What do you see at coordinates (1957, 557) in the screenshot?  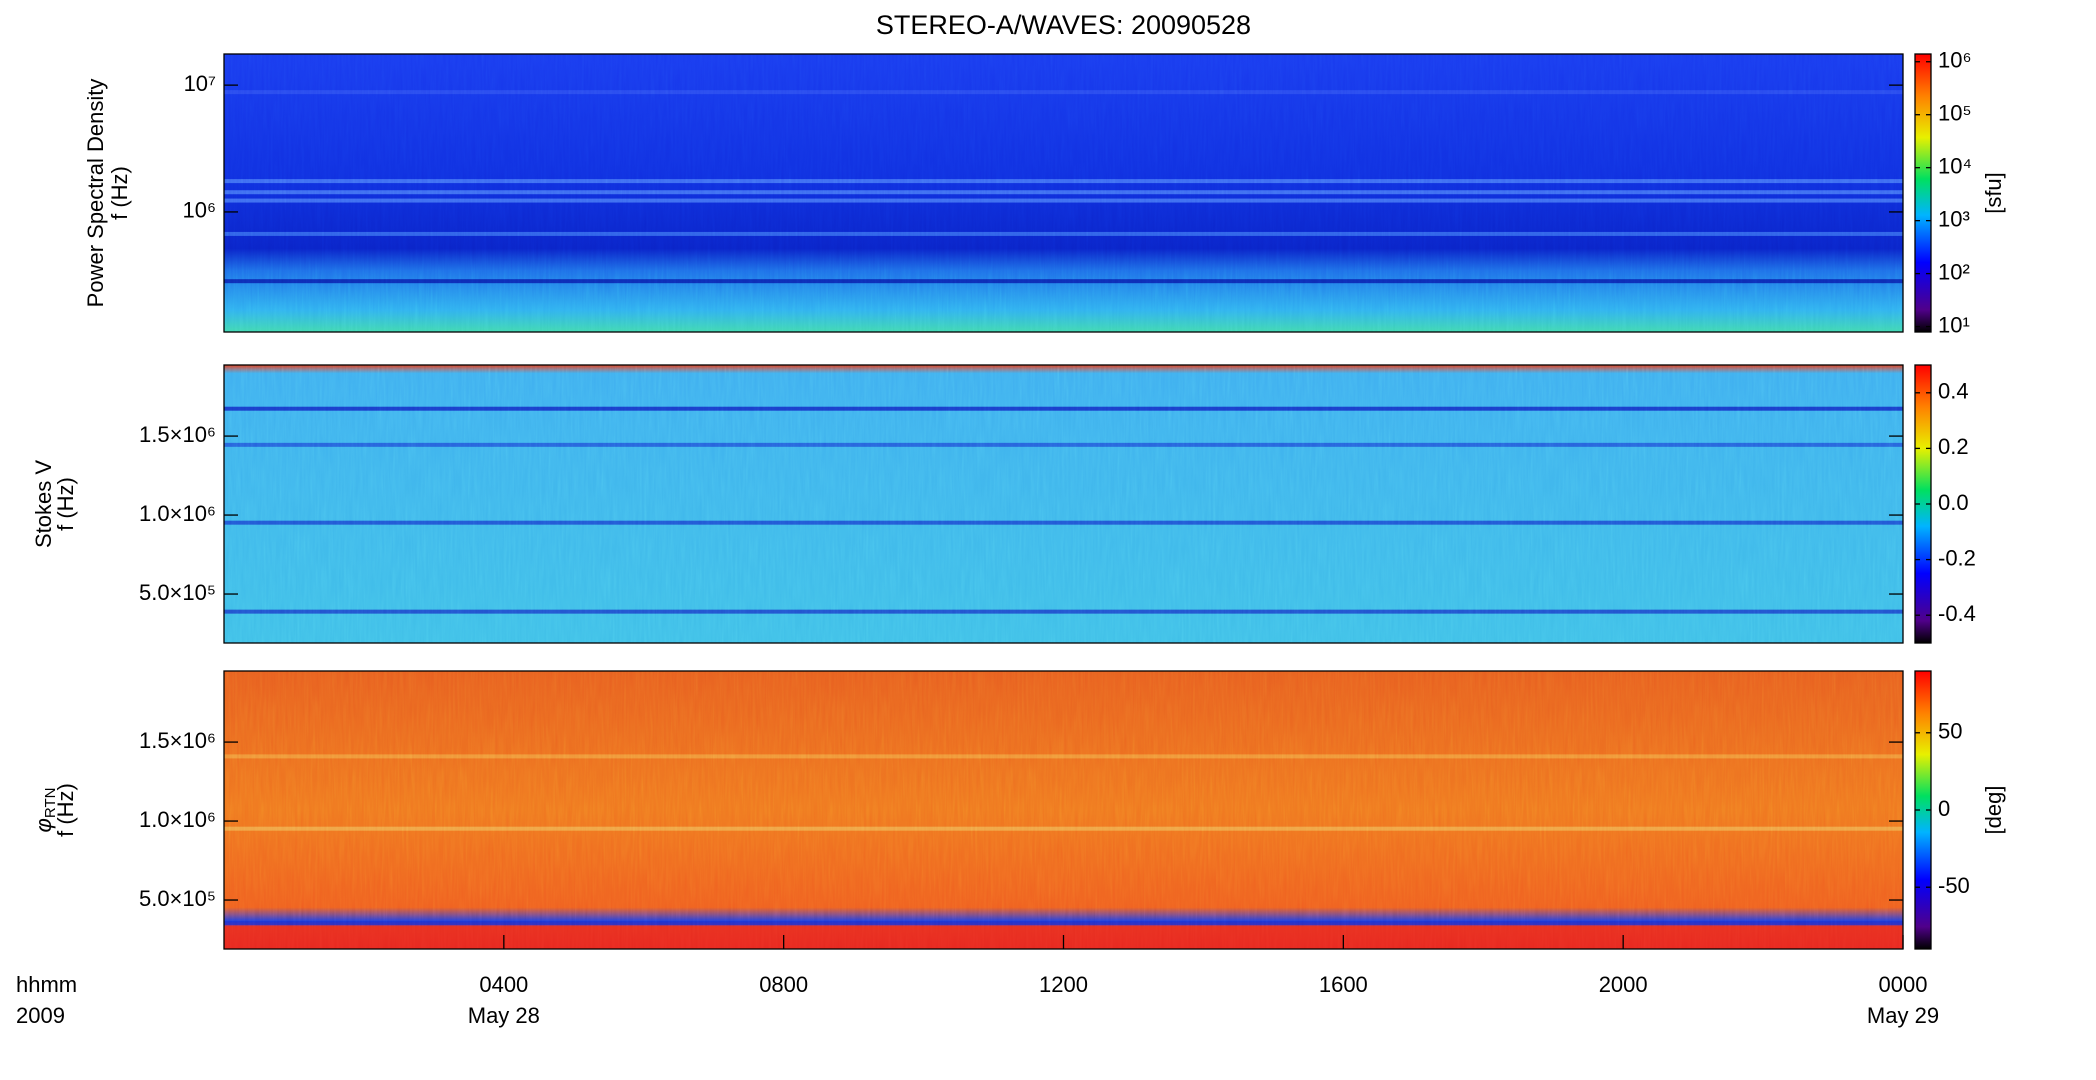 I see `colorbar-tick-label: -0.2` at bounding box center [1957, 557].